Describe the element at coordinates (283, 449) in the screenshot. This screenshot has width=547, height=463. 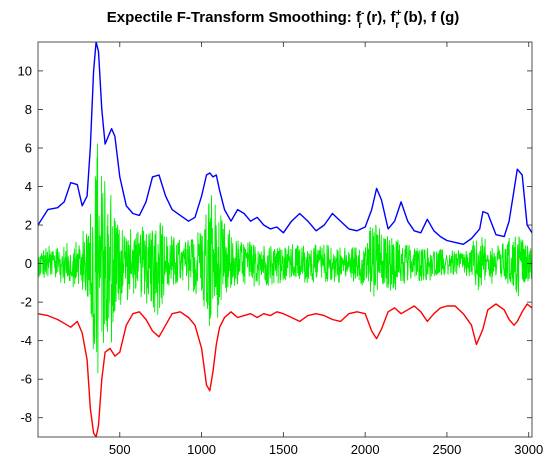
I see `x-tick-label: 1500` at that location.